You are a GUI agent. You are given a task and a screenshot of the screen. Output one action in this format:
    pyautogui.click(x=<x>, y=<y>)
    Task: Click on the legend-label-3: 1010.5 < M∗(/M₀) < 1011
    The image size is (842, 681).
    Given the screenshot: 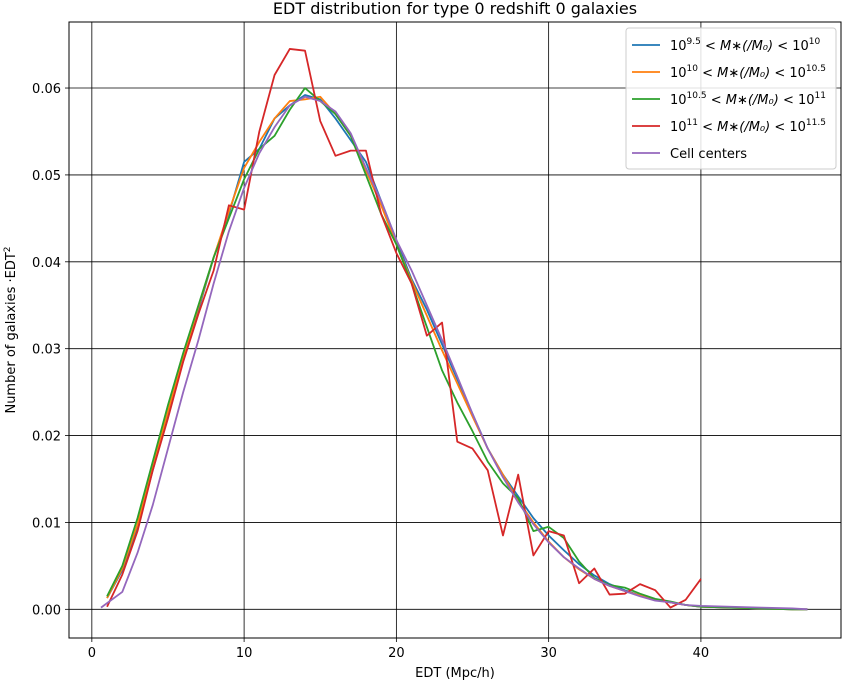 What is the action you would take?
    pyautogui.click(x=748, y=99)
    